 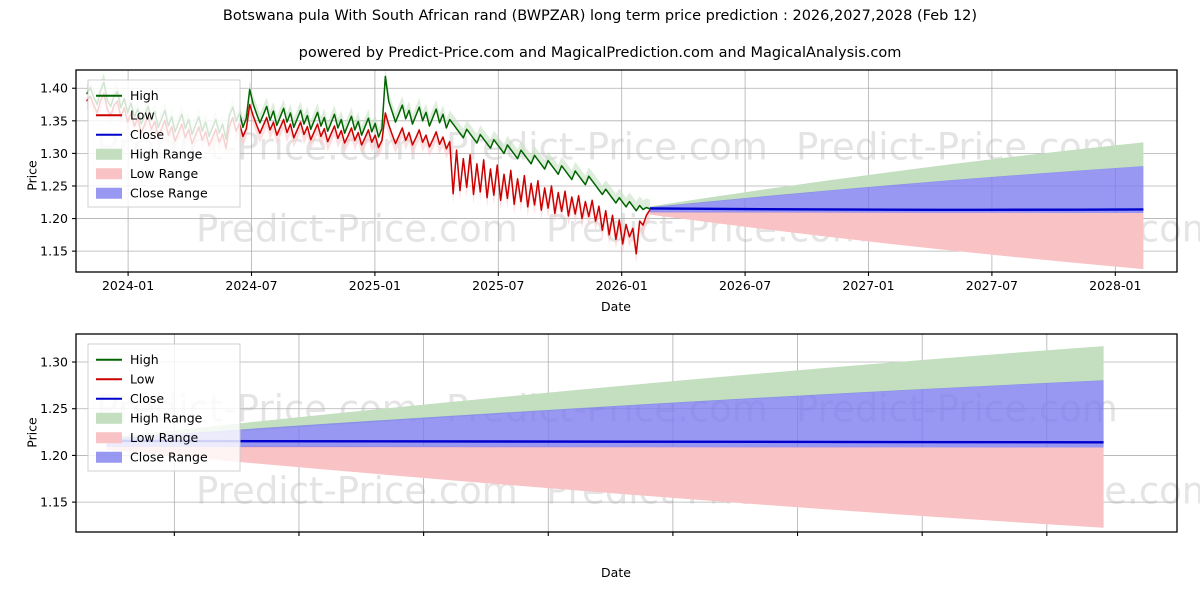 What do you see at coordinates (498, 285) in the screenshot?
I see `x-tick-label: 2025-07` at bounding box center [498, 285].